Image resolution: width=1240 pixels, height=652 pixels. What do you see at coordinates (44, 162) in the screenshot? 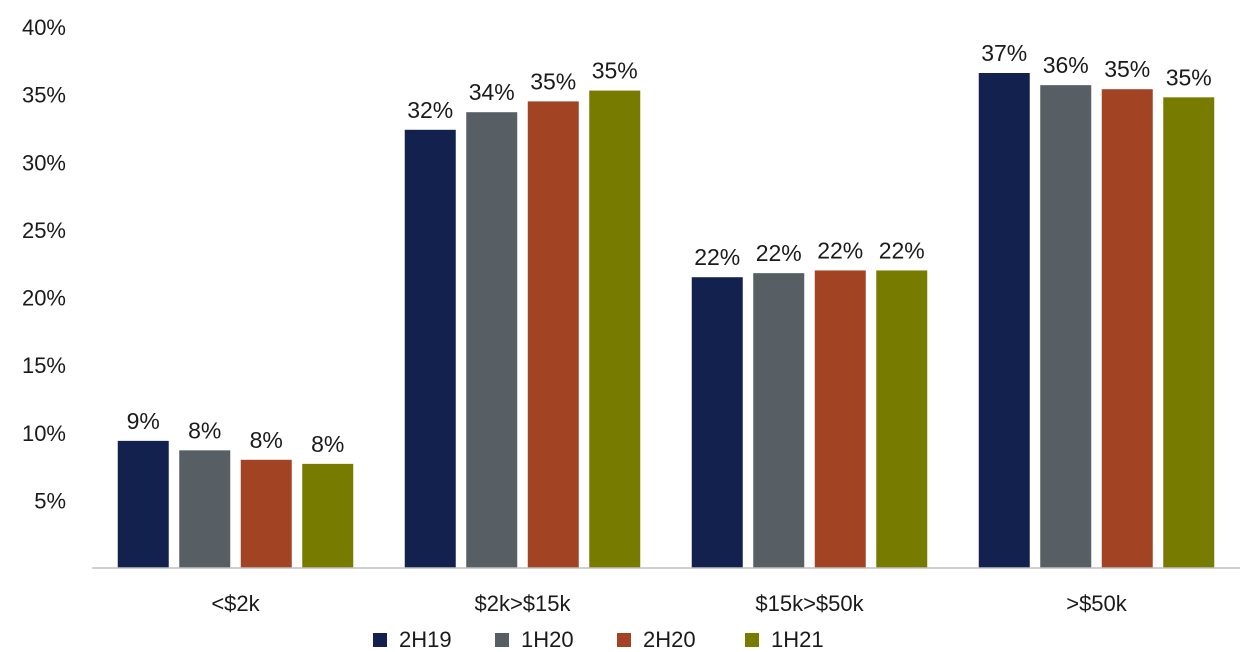
I see `y-tick-label: 30%` at bounding box center [44, 162].